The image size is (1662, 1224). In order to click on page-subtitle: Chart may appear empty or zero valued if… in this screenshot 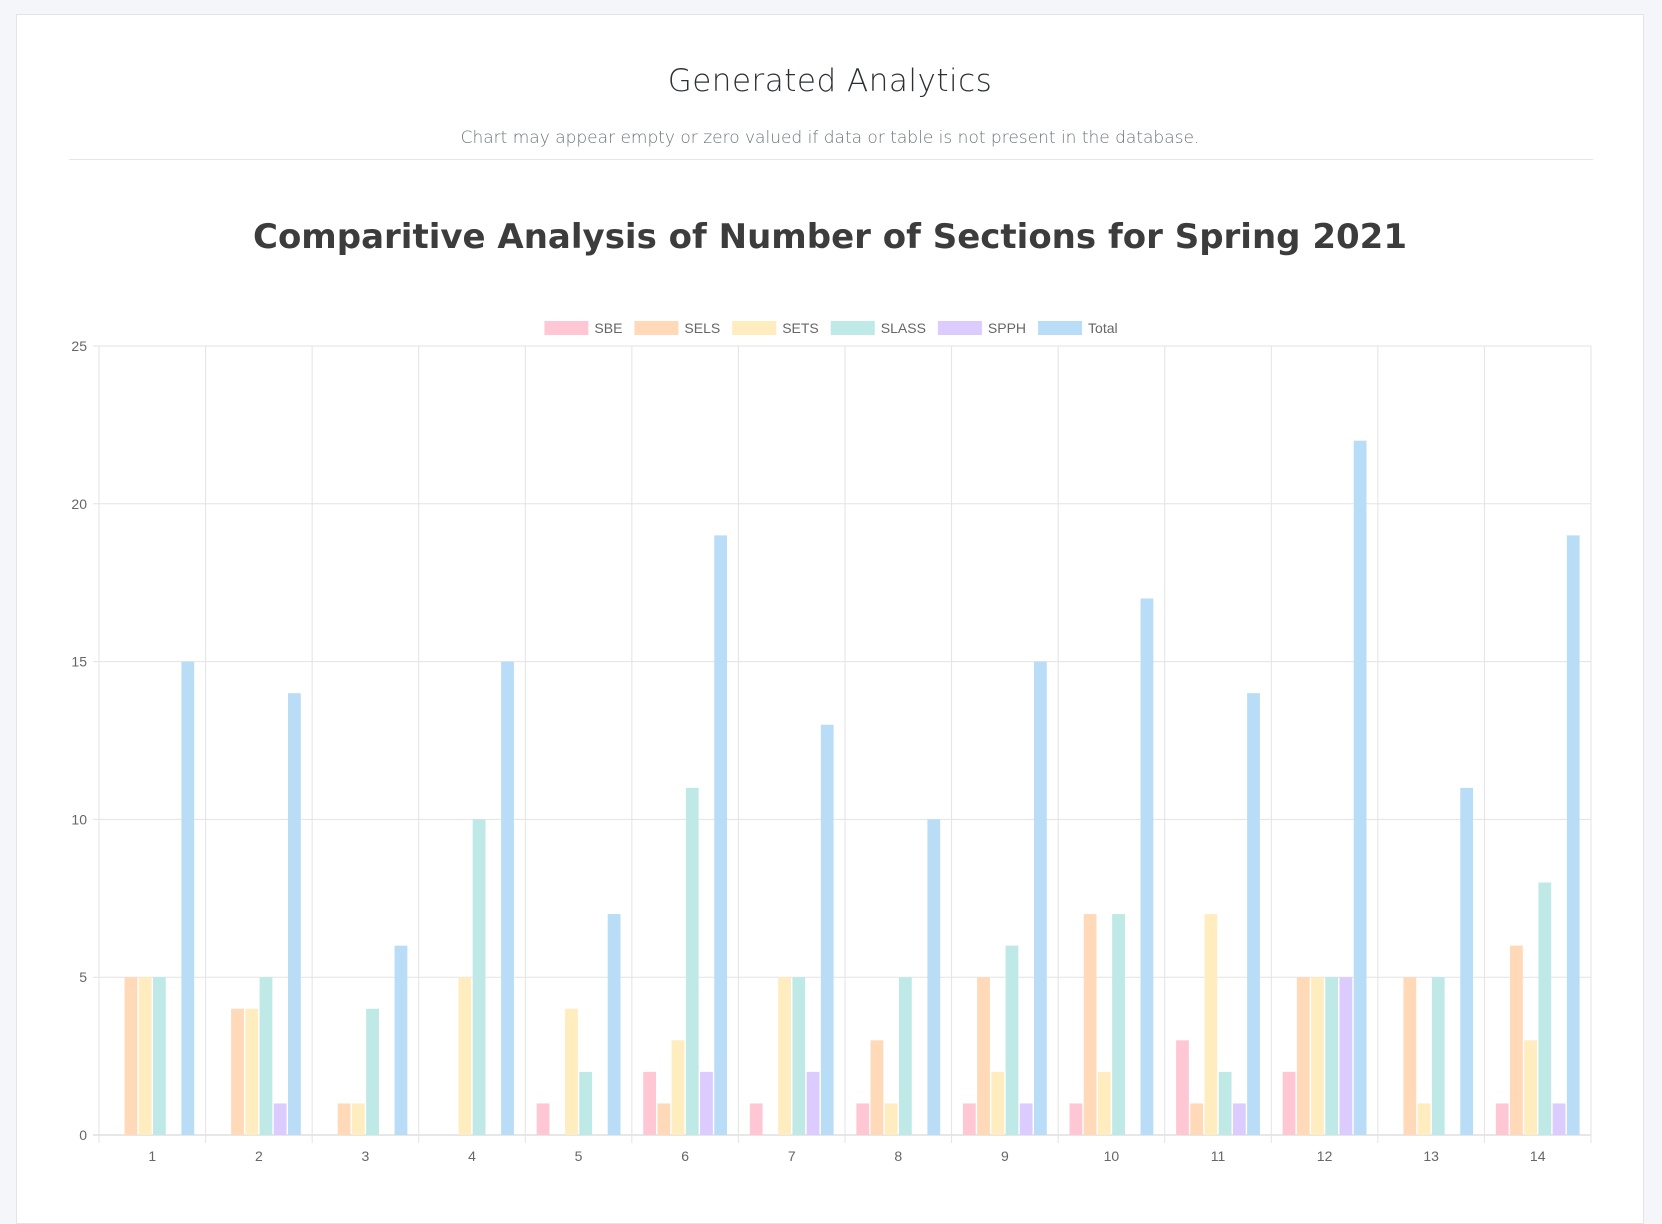, I will do `click(830, 138)`.